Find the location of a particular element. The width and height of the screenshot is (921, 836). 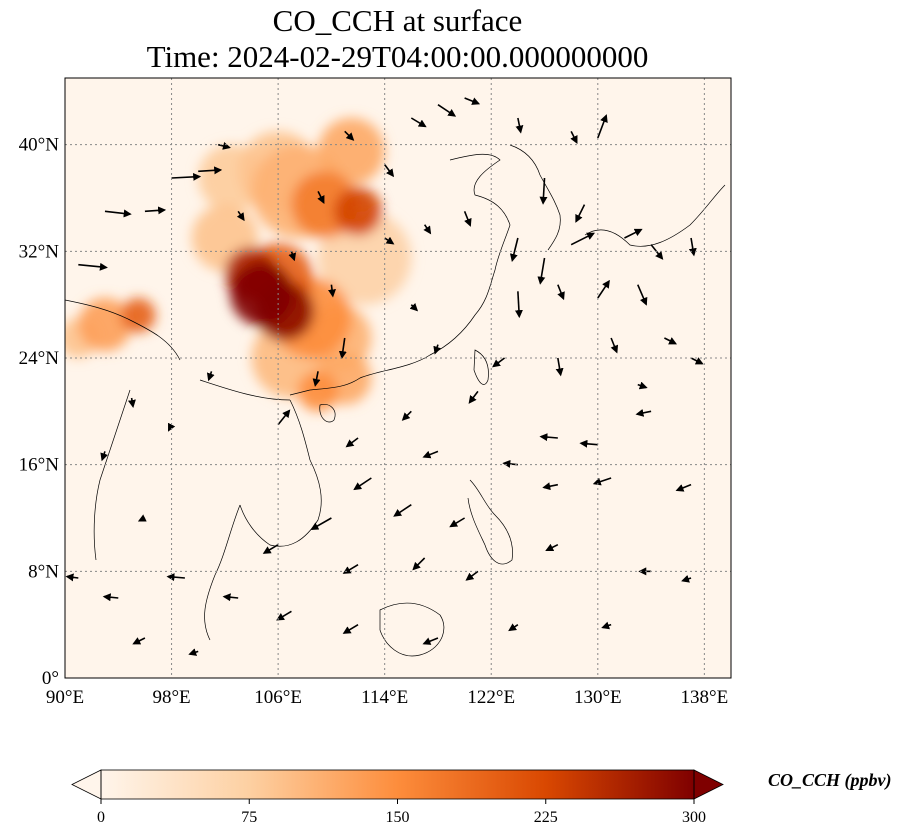

lon-tick-label: 122°E is located at coordinates (491, 697).